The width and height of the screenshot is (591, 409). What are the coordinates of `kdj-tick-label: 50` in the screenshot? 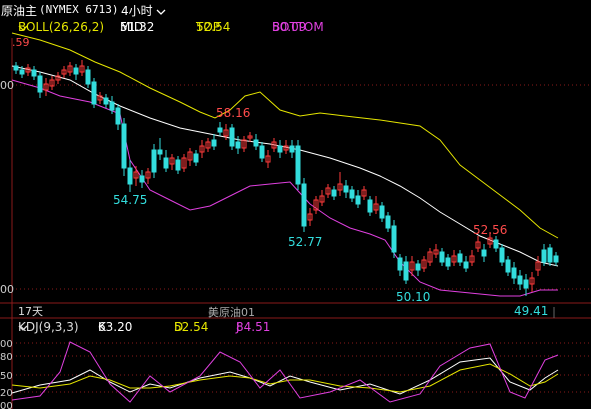 It's located at (6, 376).